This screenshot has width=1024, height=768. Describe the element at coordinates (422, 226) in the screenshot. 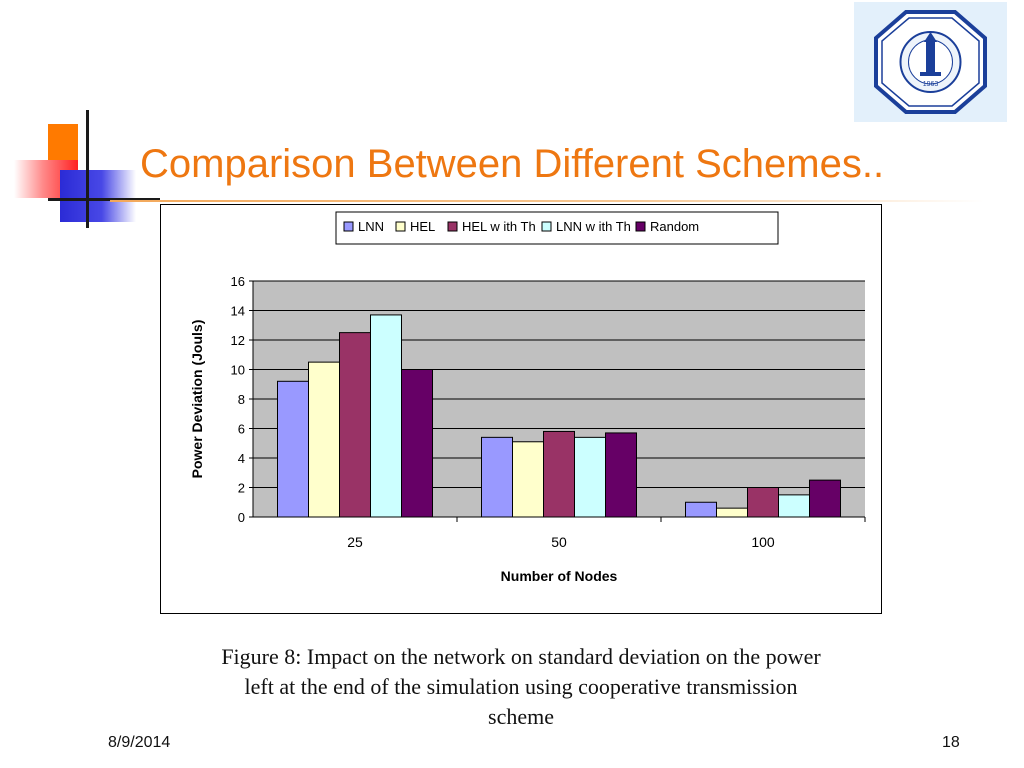

I see `legend-label: HEL` at that location.